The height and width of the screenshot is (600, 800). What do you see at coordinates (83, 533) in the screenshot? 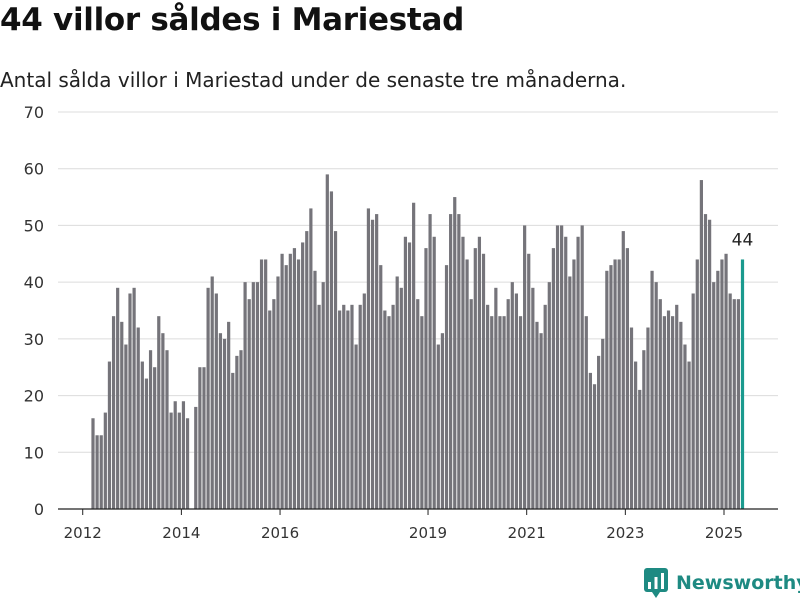
I see `x-tick-label: 2012` at bounding box center [83, 533].